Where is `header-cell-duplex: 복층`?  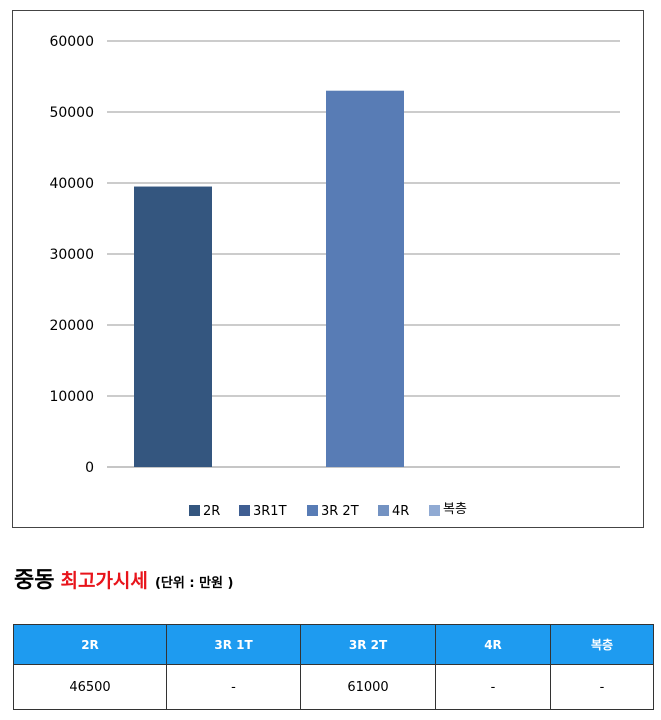
header-cell-duplex: 복층 is located at coordinates (602, 644).